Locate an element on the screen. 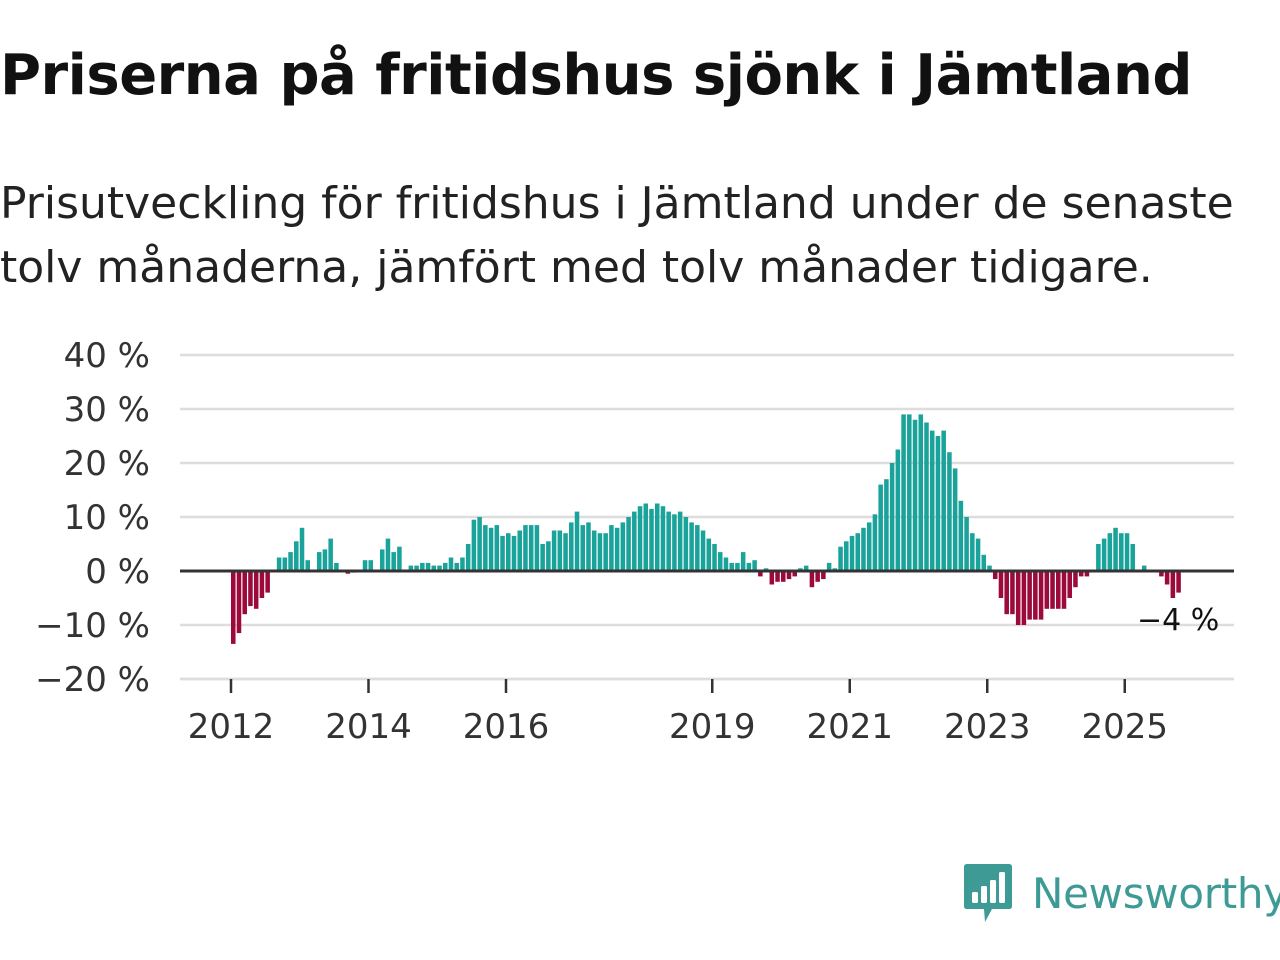 The height and width of the screenshot is (960, 1280). y-tick-label: 0 % is located at coordinates (117, 572).